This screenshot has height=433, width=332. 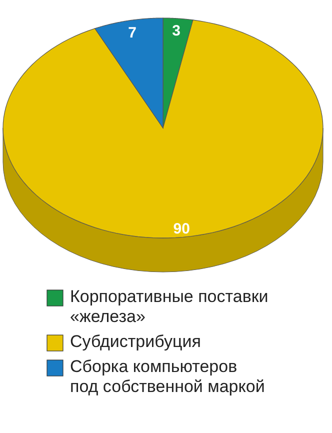 What do you see at coordinates (181, 229) in the screenshot?
I see `data-label: 90` at bounding box center [181, 229].